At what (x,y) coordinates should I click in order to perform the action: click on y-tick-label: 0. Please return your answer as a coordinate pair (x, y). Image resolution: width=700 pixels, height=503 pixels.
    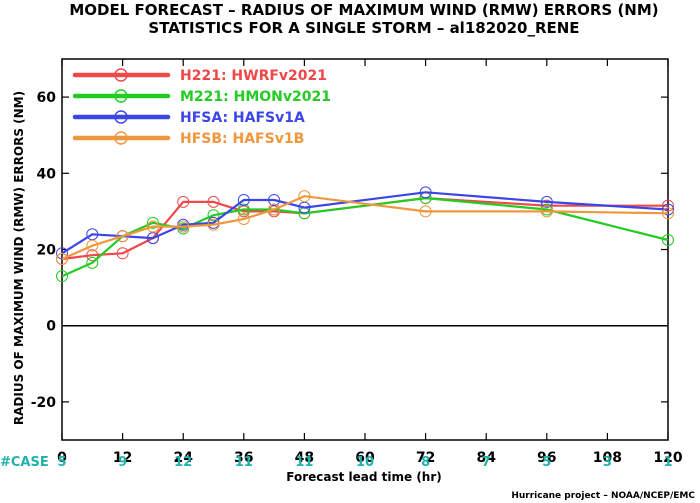
    Looking at the image, I should click on (51, 327).